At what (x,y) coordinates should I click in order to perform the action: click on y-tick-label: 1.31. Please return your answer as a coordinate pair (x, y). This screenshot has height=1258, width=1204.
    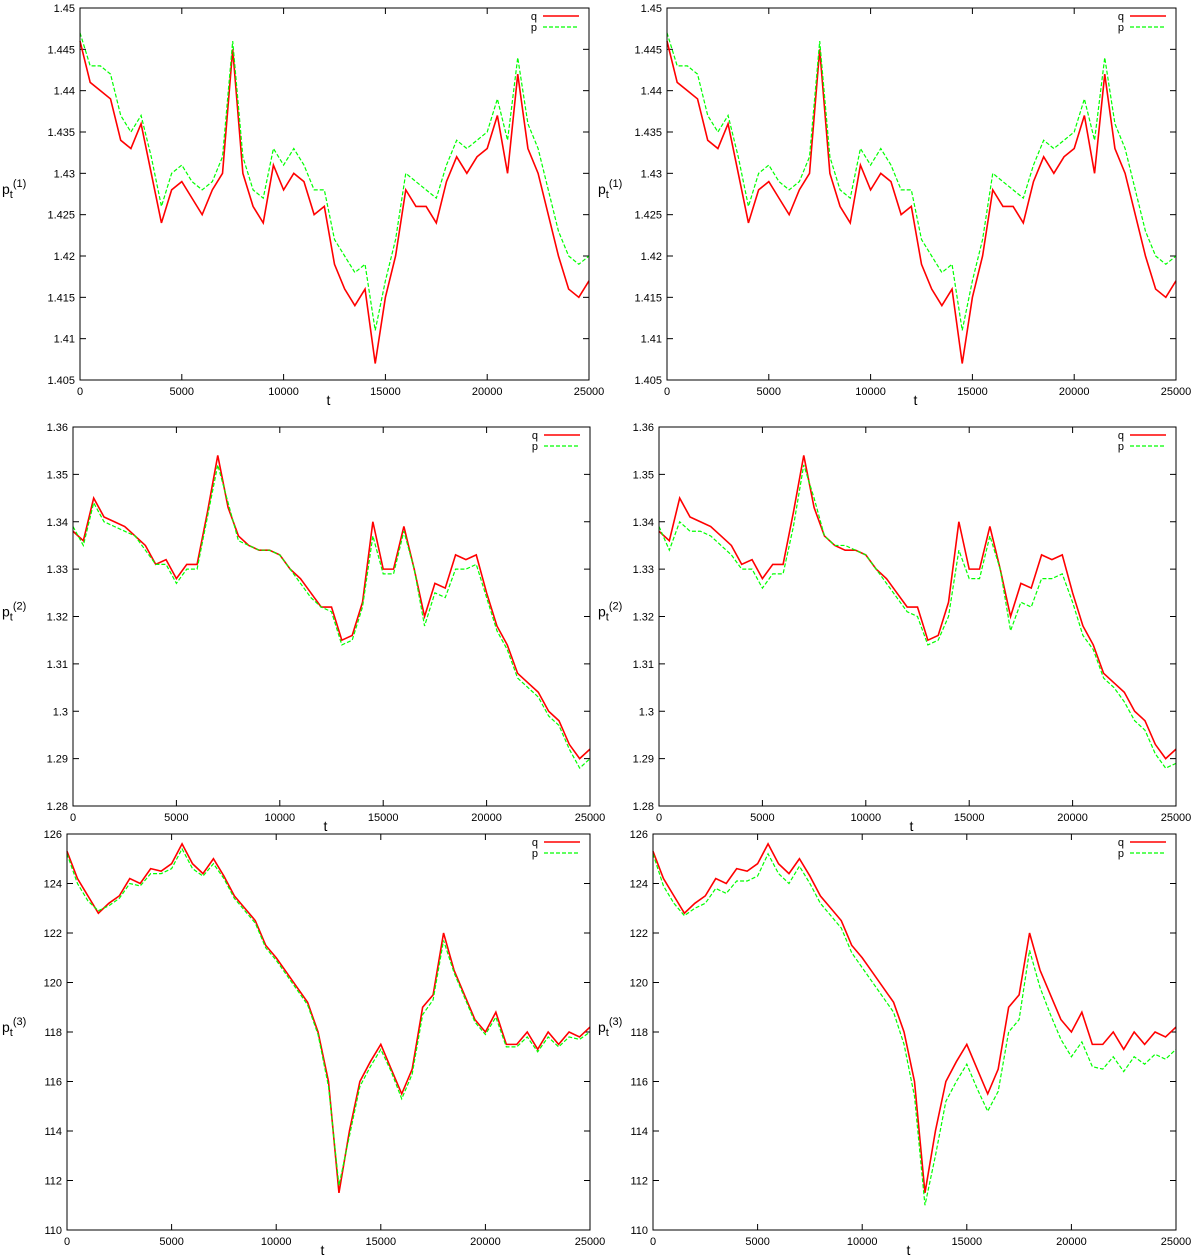
    Looking at the image, I should click on (57, 665).